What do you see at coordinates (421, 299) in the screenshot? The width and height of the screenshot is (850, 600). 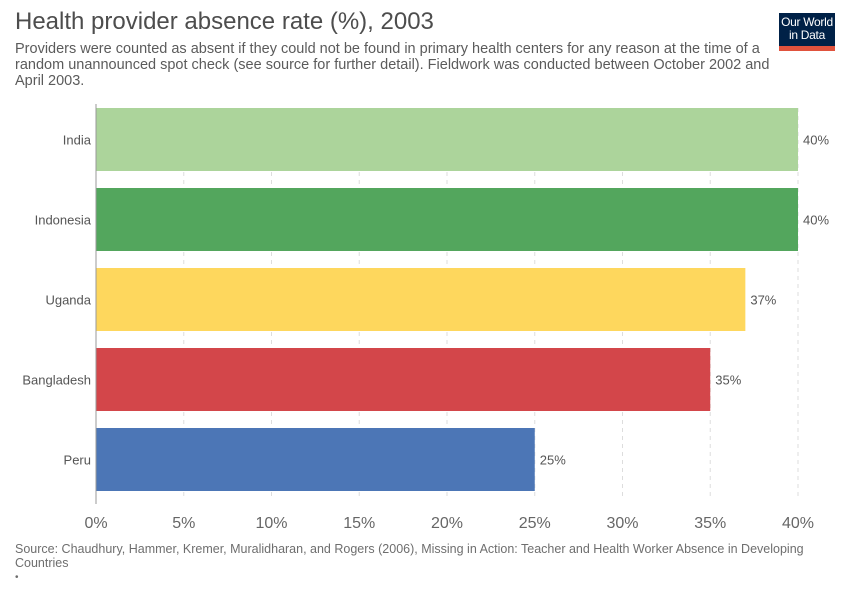 I see `bar-uganda` at bounding box center [421, 299].